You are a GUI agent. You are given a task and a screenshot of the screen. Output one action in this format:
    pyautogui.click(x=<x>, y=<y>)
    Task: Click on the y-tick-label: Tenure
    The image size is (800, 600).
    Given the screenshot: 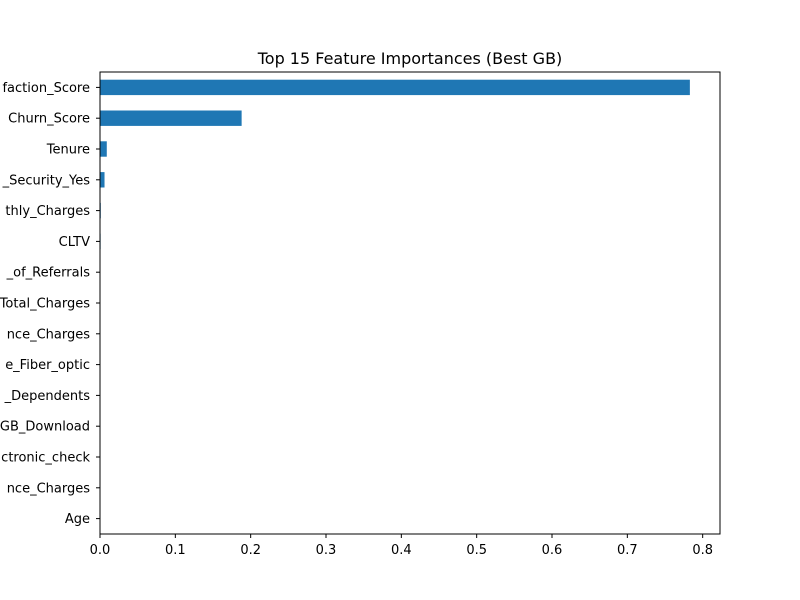 What is the action you would take?
    pyautogui.click(x=68, y=150)
    